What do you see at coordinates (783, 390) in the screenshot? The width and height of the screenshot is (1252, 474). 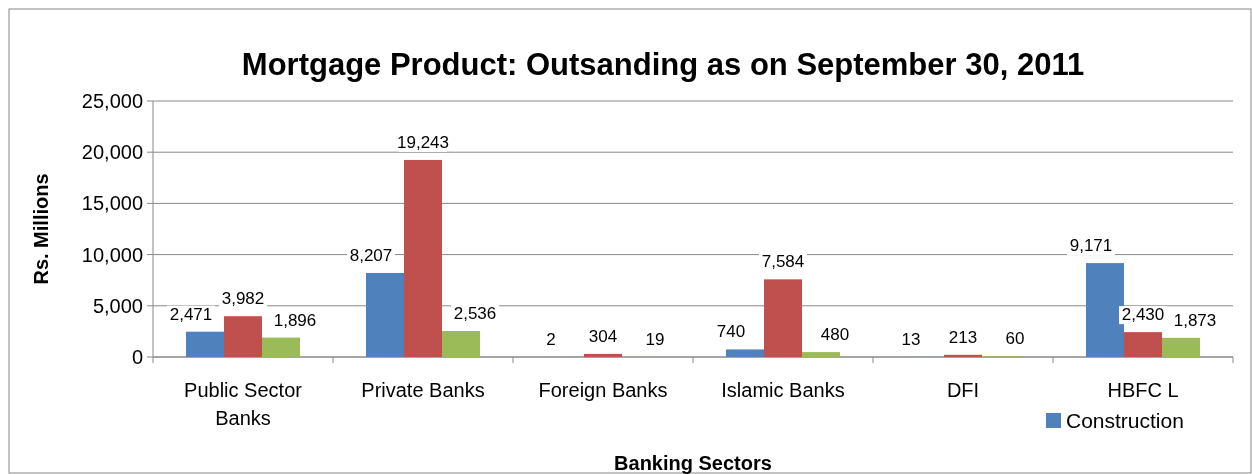 I see `x-tick-label: Islamic Banks` at bounding box center [783, 390].